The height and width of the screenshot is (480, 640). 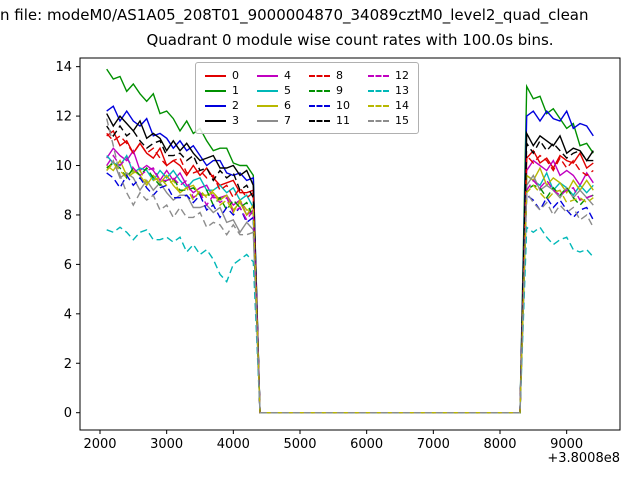 I want to click on y-tick-label: 8, so click(x=68, y=215).